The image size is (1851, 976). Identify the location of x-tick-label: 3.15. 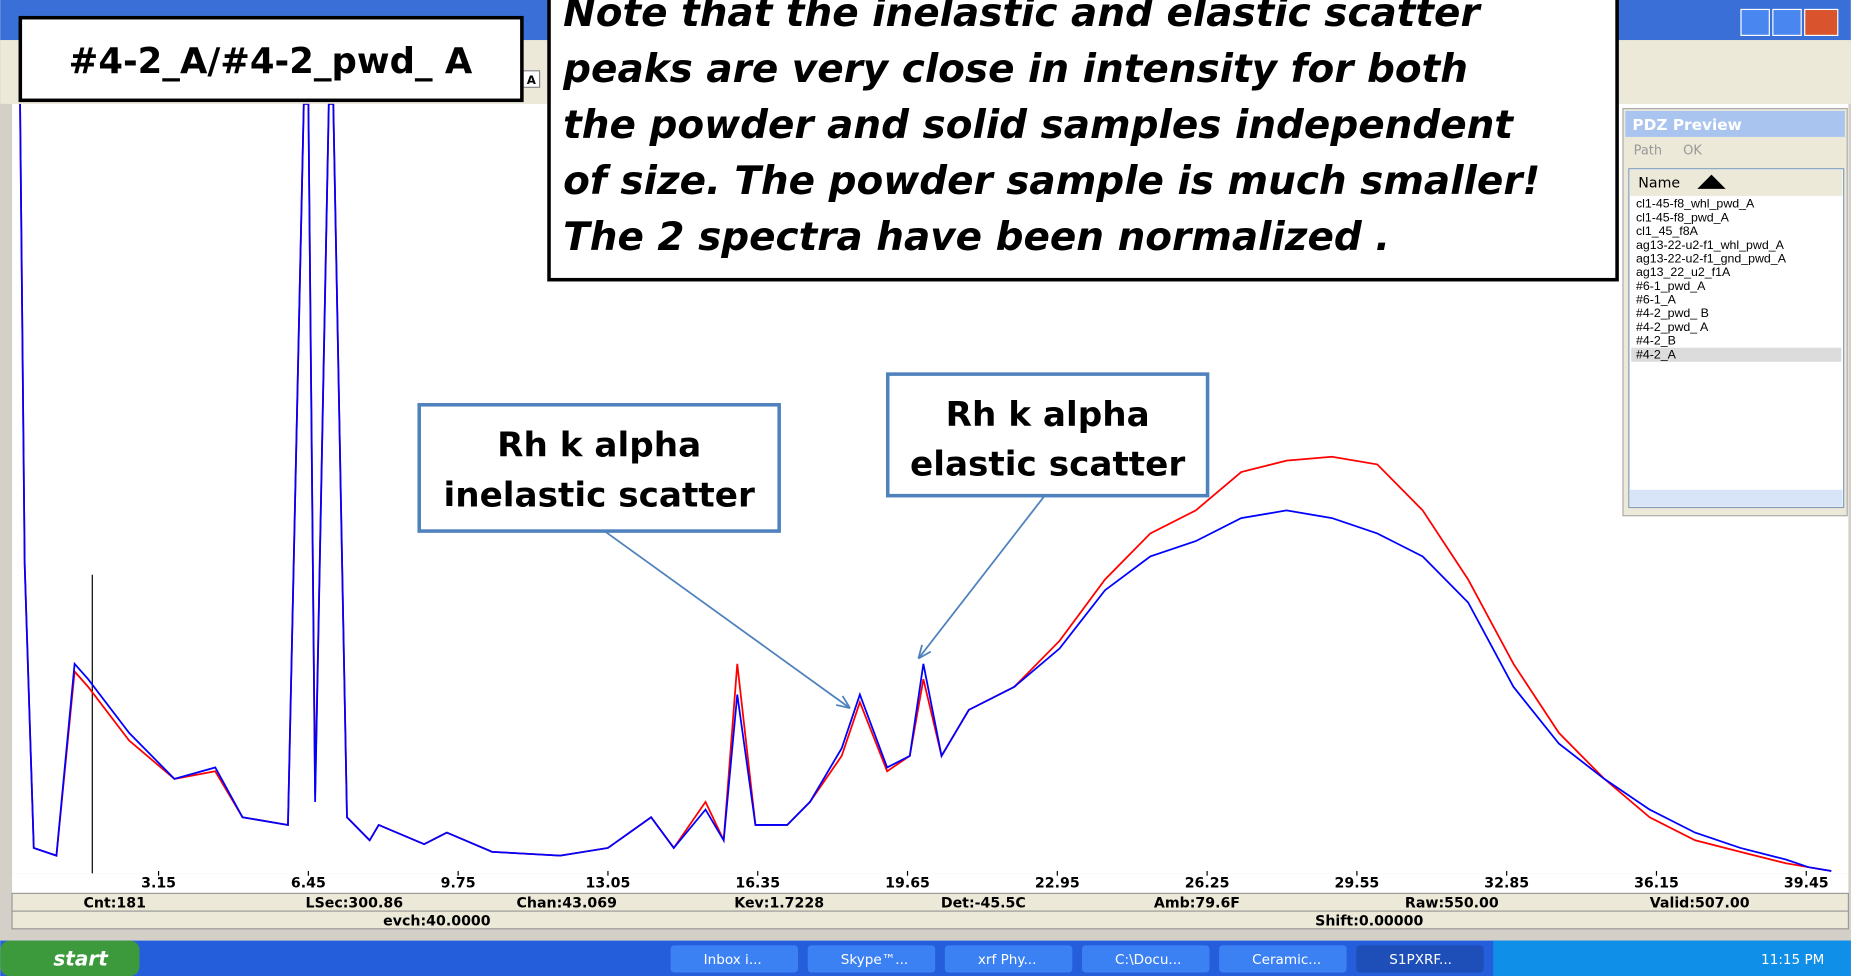
(158, 883).